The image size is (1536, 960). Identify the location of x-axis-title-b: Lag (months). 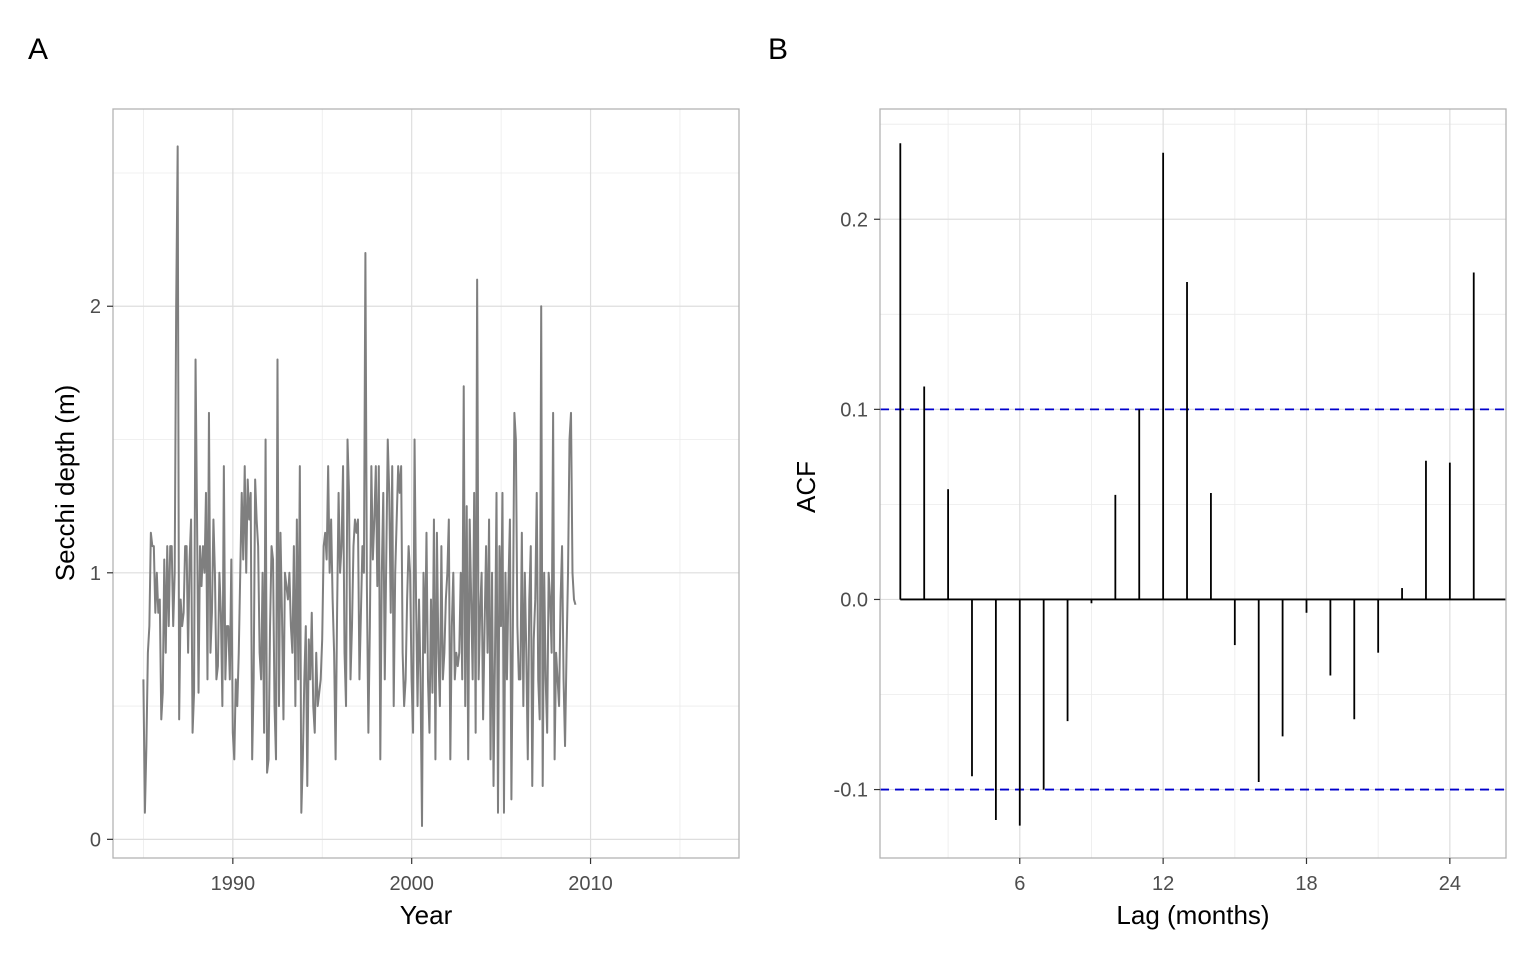
(1192, 915).